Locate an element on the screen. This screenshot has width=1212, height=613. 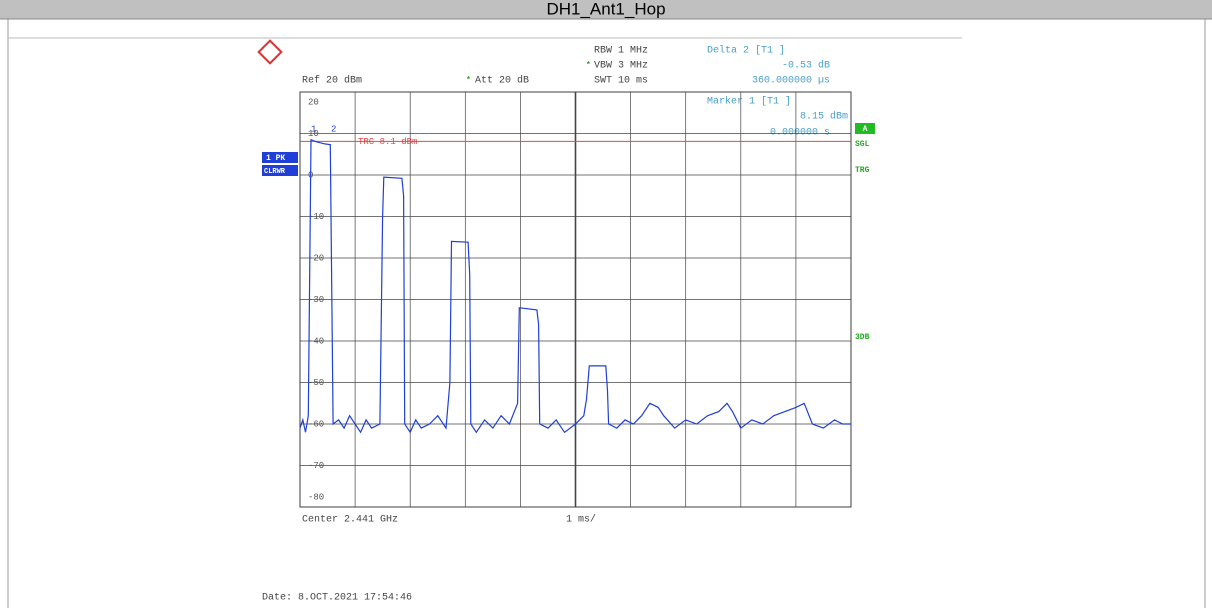
trg-label: TRG is located at coordinates (862, 170).